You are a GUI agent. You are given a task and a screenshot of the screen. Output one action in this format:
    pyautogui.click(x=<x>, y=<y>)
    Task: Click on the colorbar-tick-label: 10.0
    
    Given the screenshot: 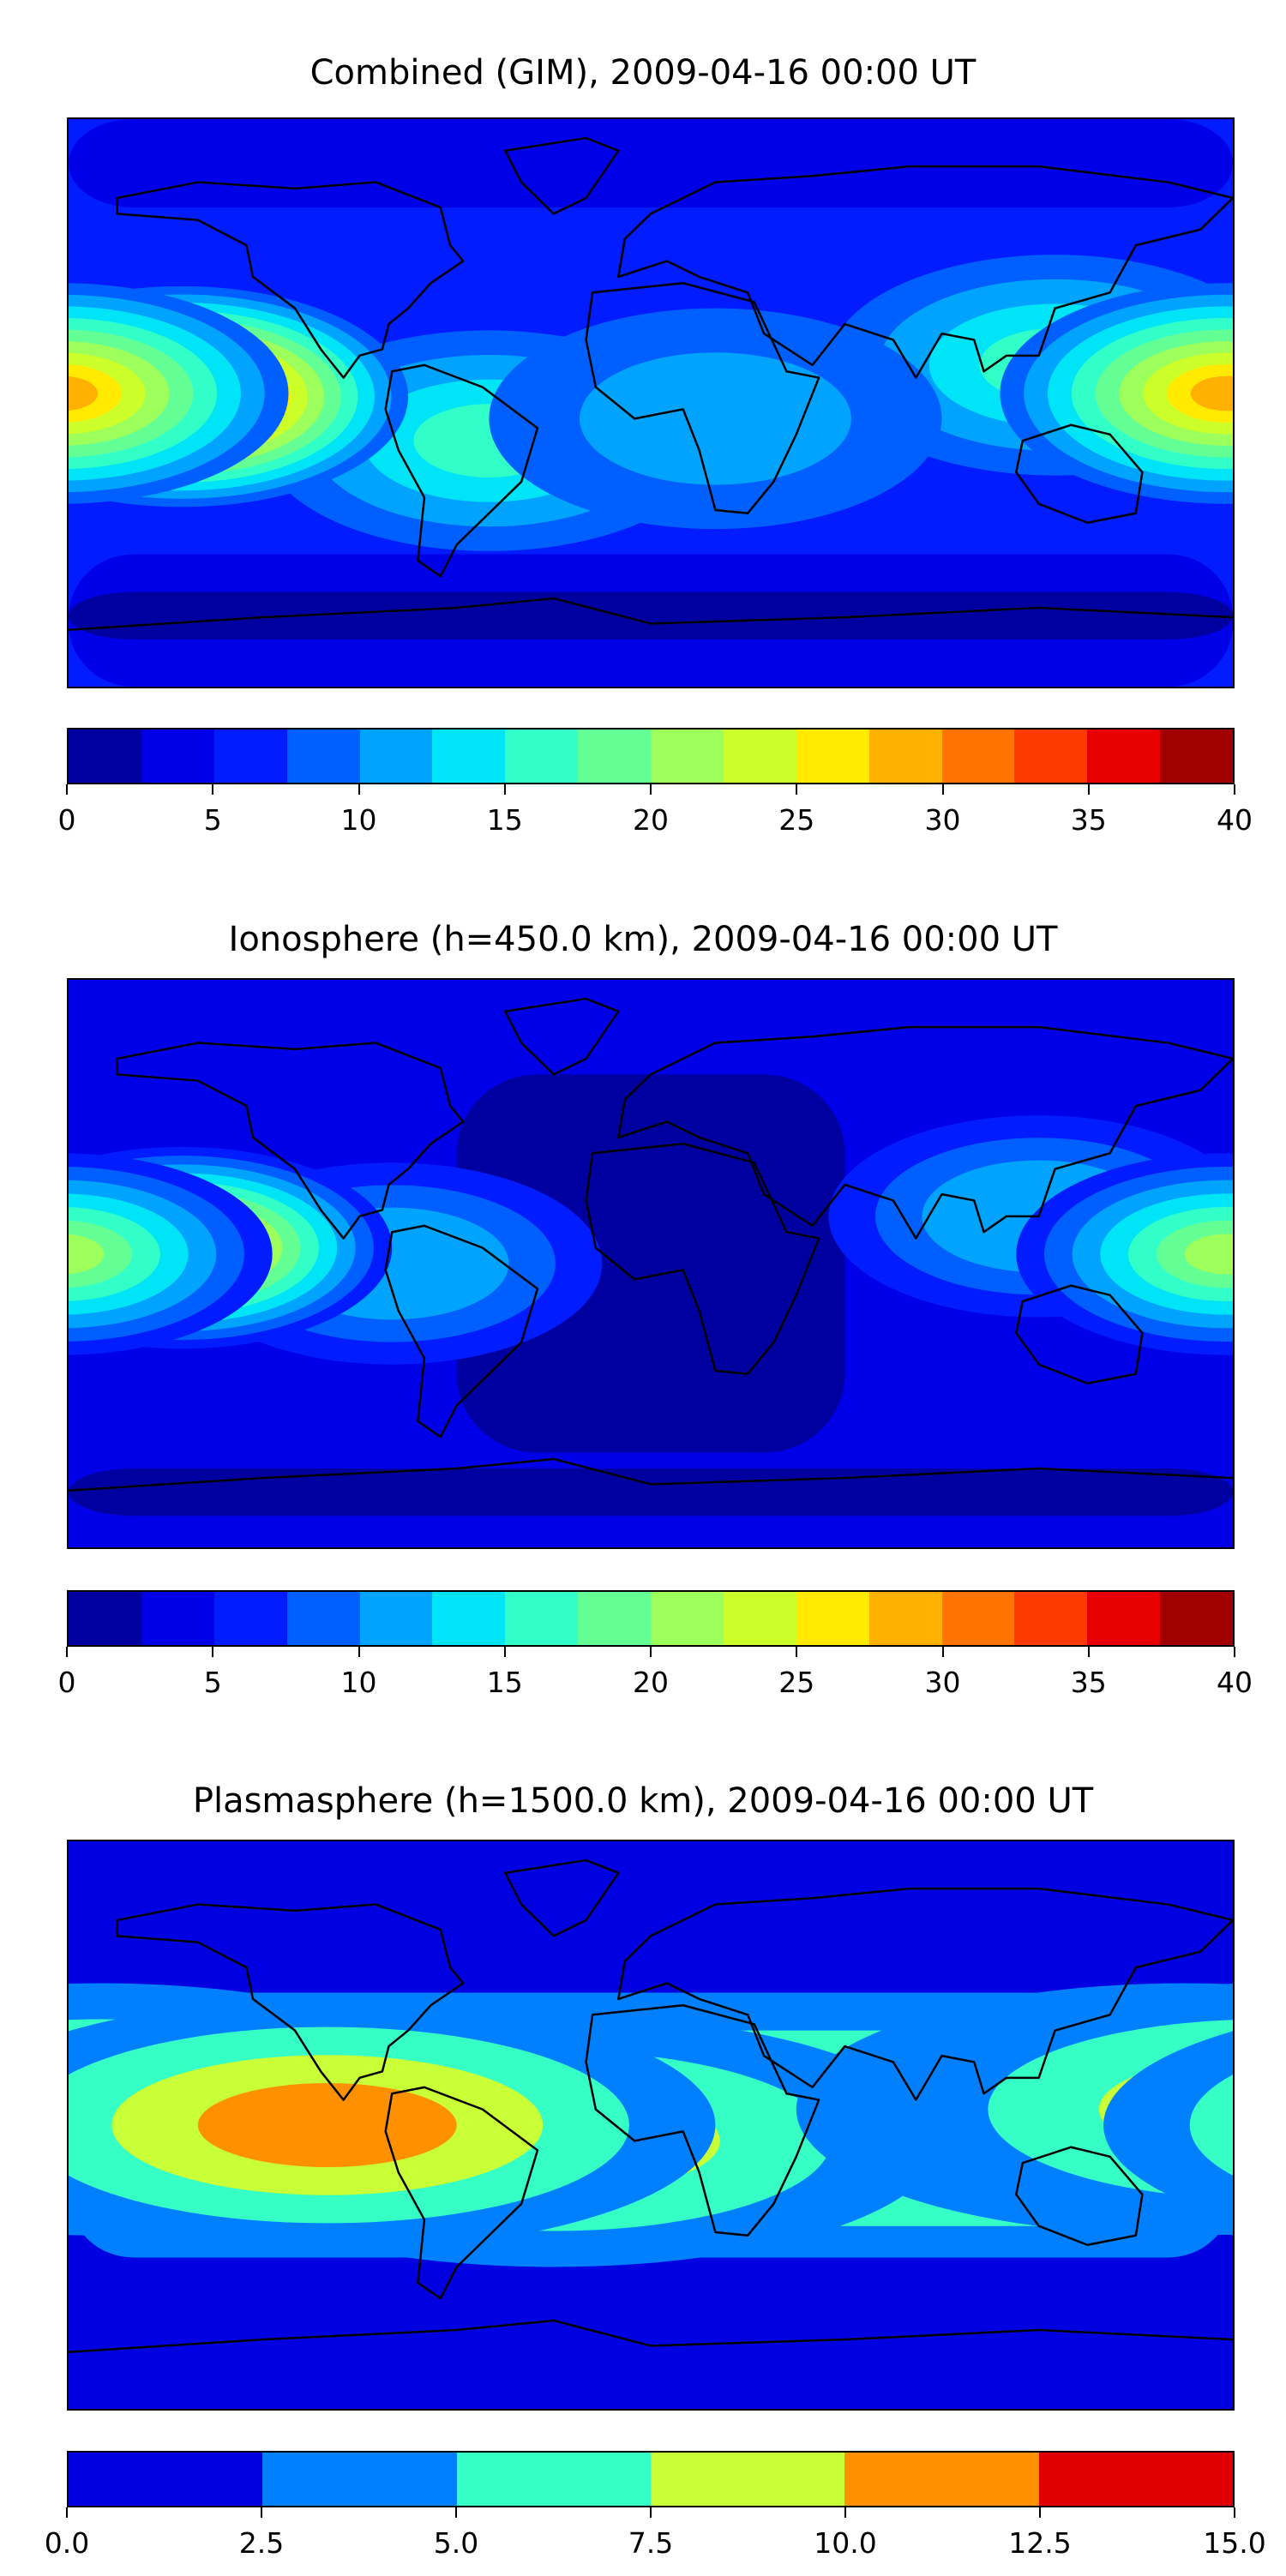 What is the action you would take?
    pyautogui.click(x=845, y=2543)
    